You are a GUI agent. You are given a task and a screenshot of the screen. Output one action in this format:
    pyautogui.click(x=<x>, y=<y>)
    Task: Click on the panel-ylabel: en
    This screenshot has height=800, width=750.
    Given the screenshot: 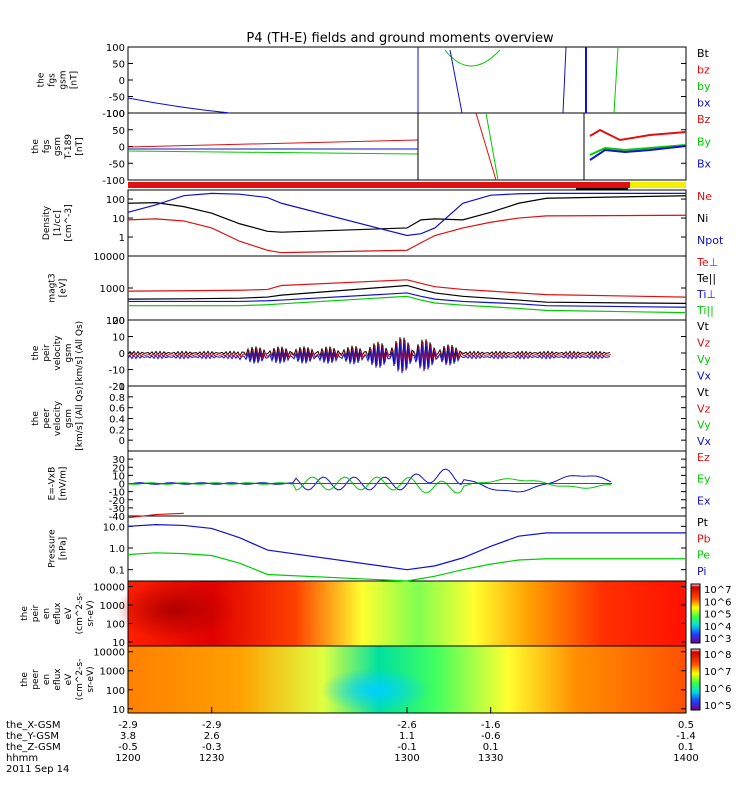 What is the action you would take?
    pyautogui.click(x=47, y=679)
    